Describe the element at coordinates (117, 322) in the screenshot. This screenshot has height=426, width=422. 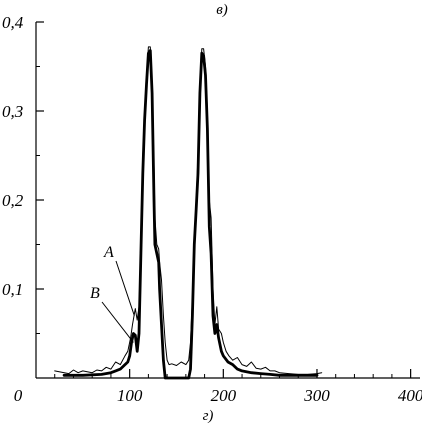
I see `annotation-leader-b` at that location.